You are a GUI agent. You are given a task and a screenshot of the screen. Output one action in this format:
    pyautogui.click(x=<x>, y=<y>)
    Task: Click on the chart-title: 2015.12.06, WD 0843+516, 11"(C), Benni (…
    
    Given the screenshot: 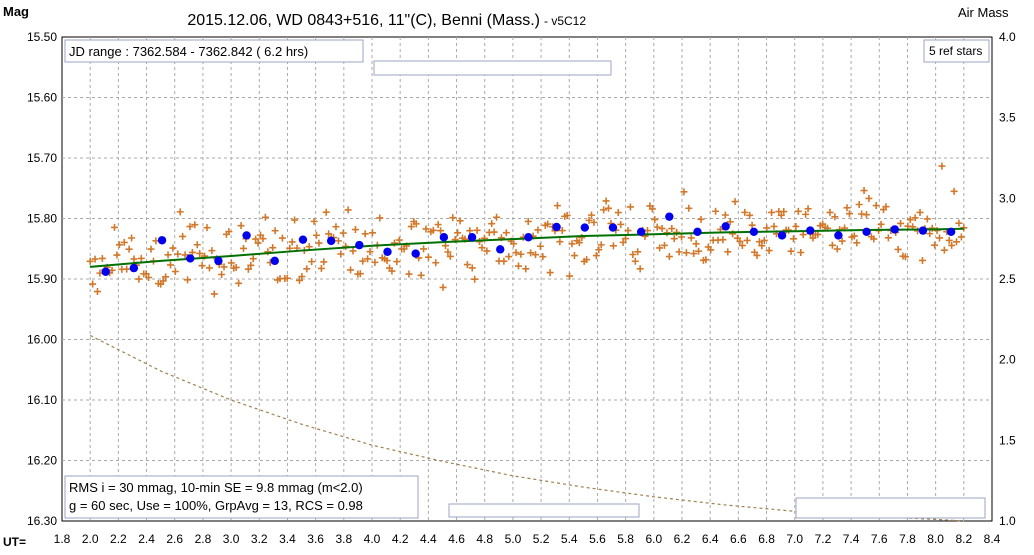 What is the action you would take?
    pyautogui.click(x=363, y=20)
    